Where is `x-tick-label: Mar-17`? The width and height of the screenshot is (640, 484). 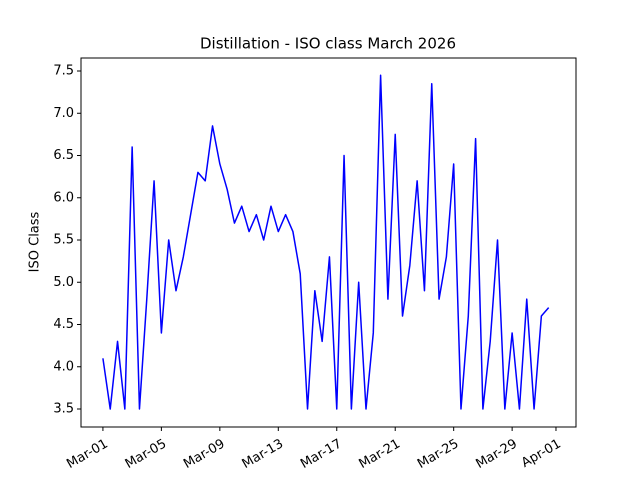 x-tick-label: Mar-17 is located at coordinates (321, 454).